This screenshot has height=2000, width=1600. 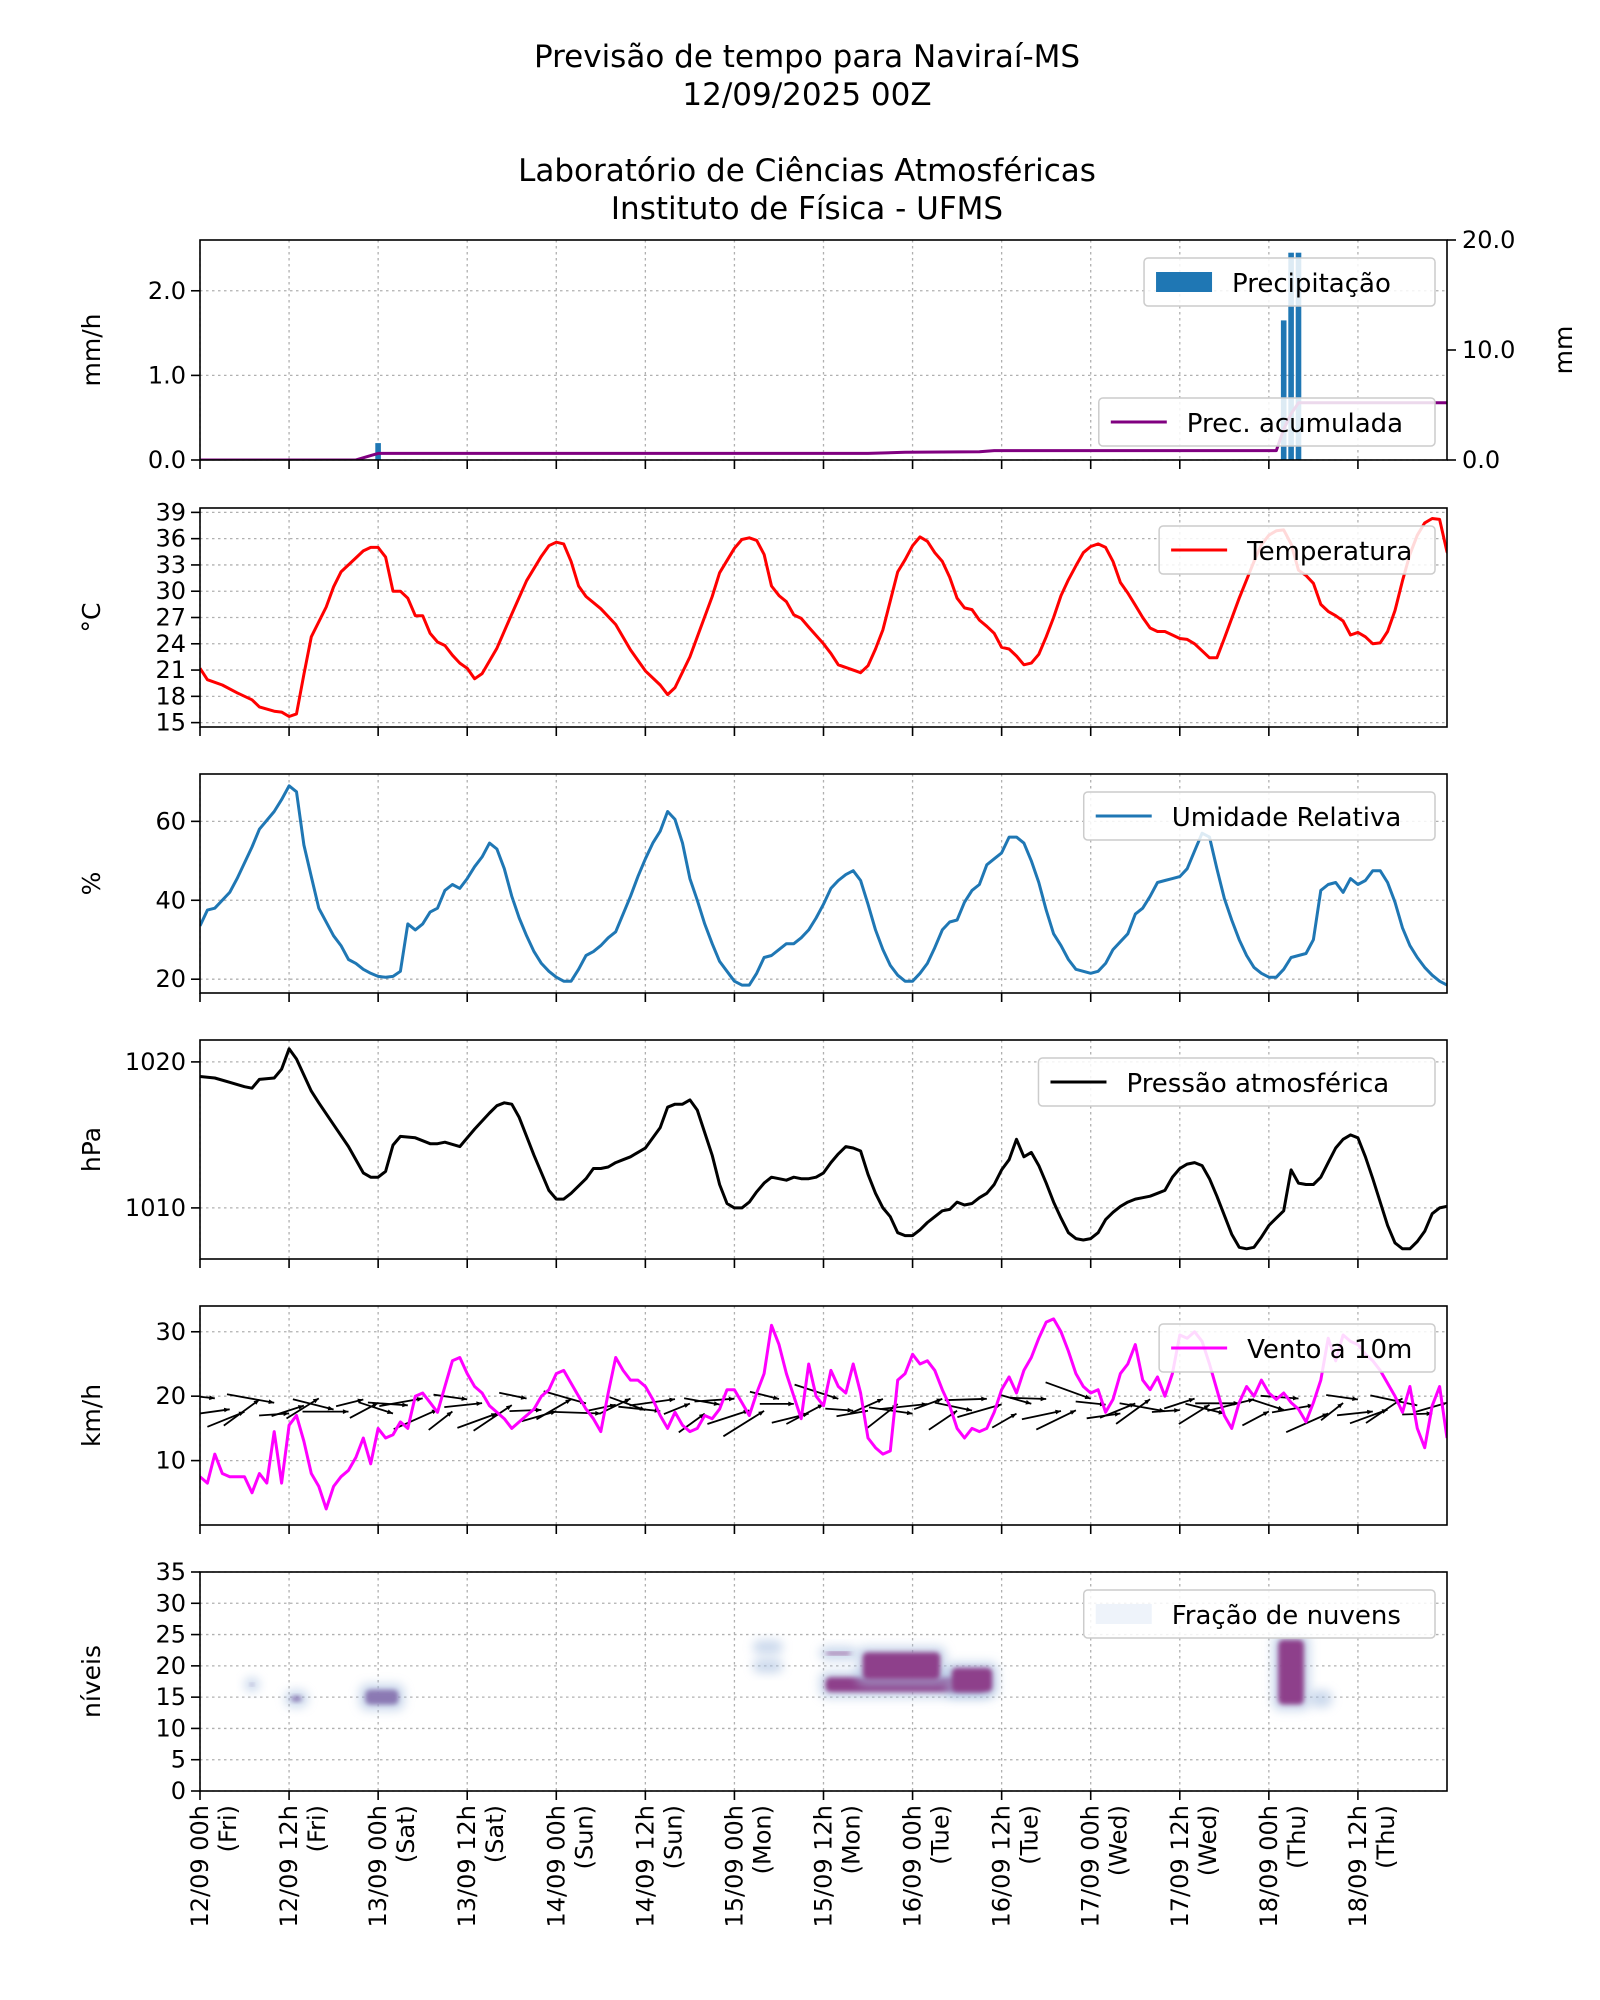 What do you see at coordinates (170, 1728) in the screenshot?
I see `left-tick-label: 10` at bounding box center [170, 1728].